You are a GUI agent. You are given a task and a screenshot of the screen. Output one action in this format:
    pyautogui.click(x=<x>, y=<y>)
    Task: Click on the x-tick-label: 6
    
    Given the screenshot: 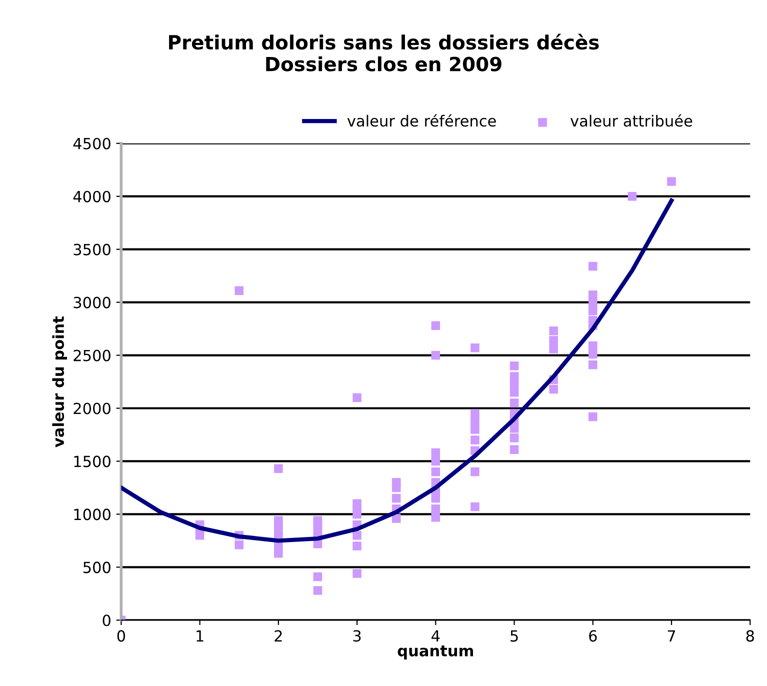 What is the action you would take?
    pyautogui.click(x=593, y=636)
    